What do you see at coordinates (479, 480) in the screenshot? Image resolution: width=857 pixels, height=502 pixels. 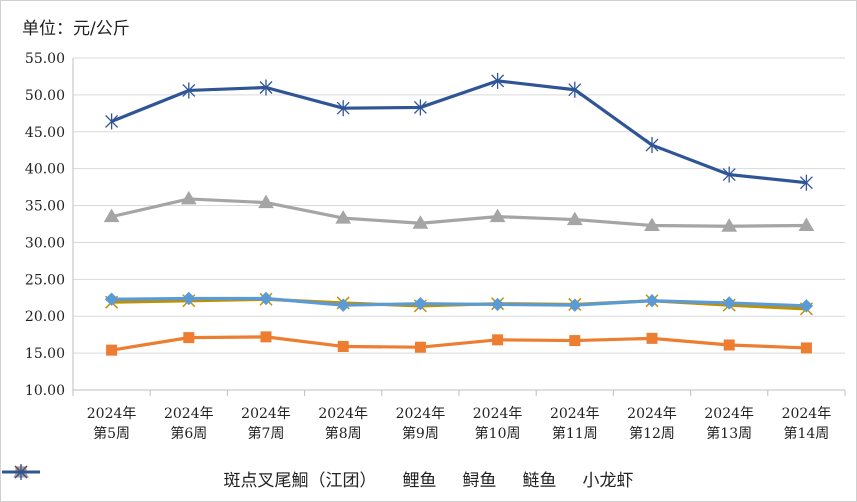 I see `legend-label: 鲟鱼` at bounding box center [479, 480].